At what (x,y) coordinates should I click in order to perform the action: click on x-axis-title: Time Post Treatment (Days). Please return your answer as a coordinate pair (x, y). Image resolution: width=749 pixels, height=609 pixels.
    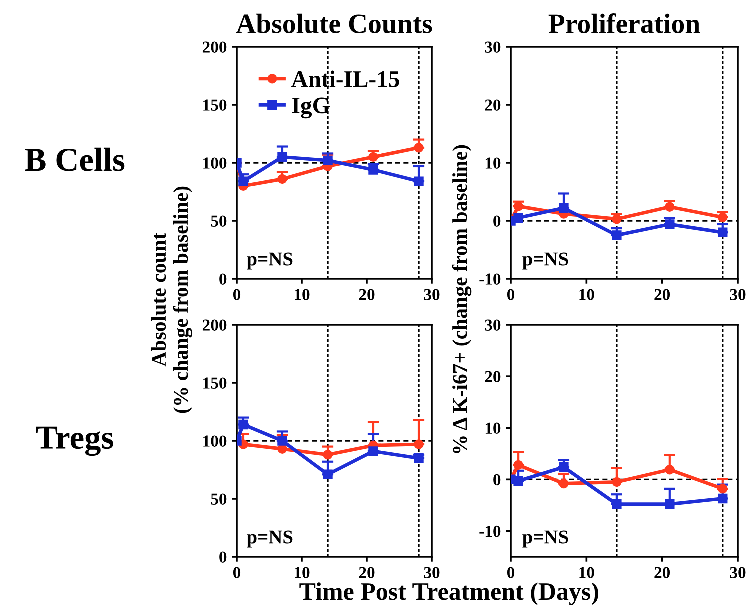
    Looking at the image, I should click on (449, 594).